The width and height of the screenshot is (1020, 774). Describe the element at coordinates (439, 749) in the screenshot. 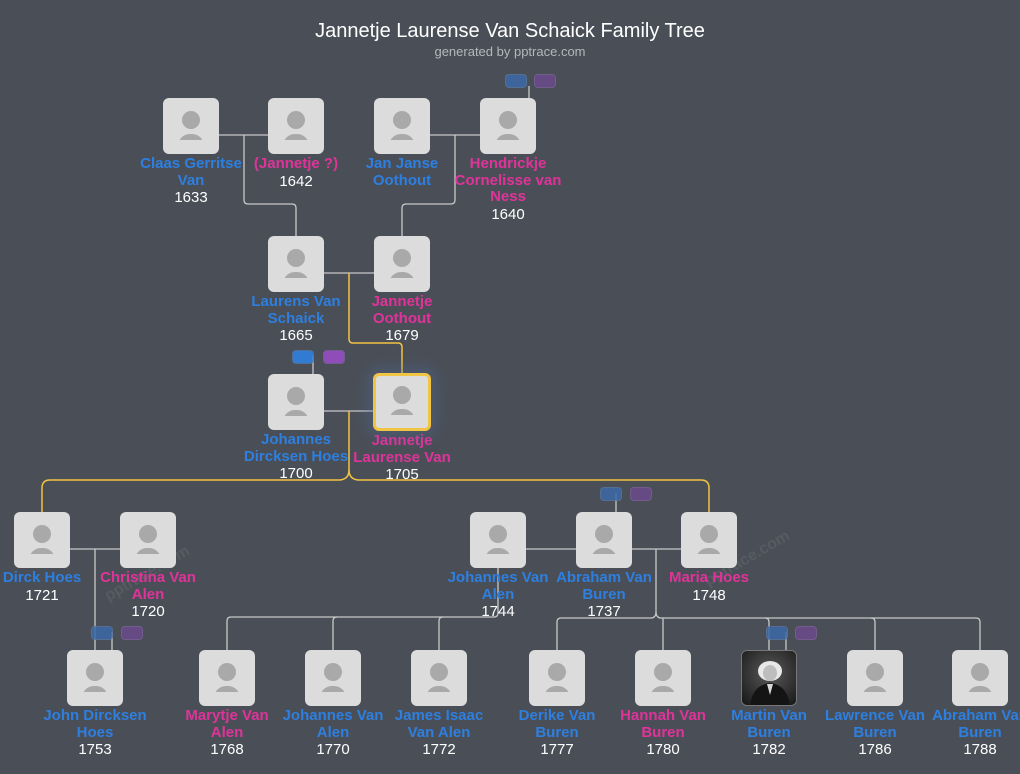

I see `person-year: 1772` at that location.